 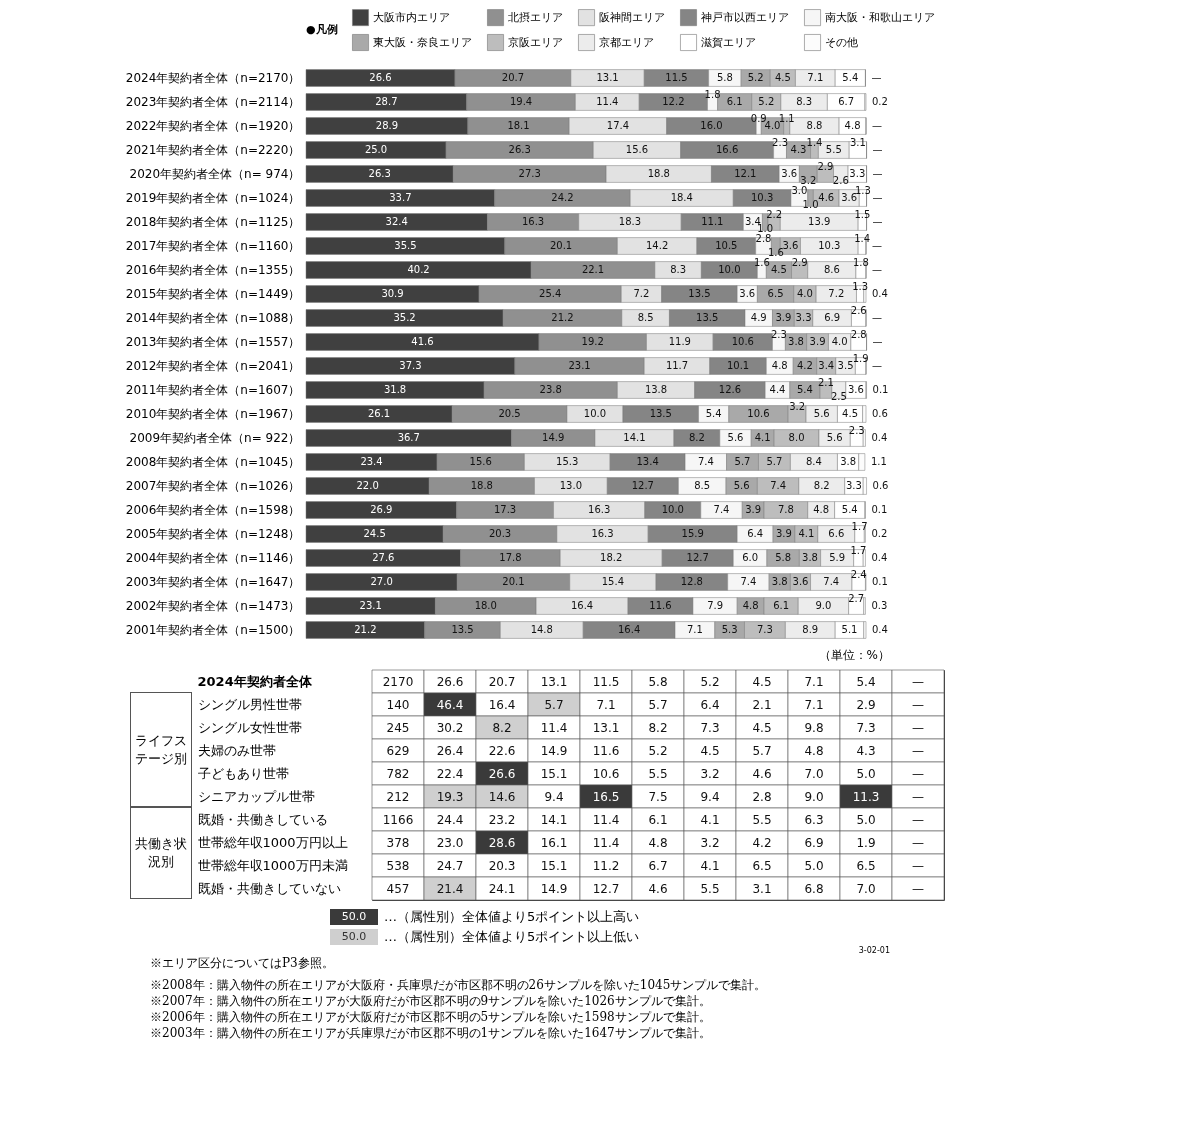 I want to click on data-label: 24.2, so click(x=562, y=197).